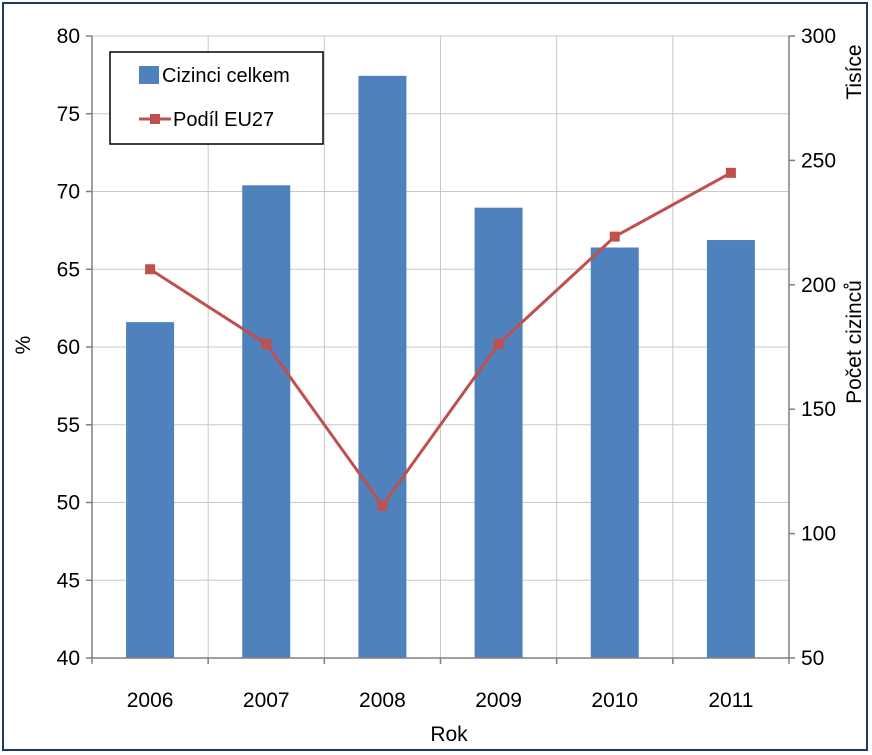 This screenshot has height=755, width=872. Describe the element at coordinates (818, 409) in the screenshot. I see `right-tick-label: 150` at that location.